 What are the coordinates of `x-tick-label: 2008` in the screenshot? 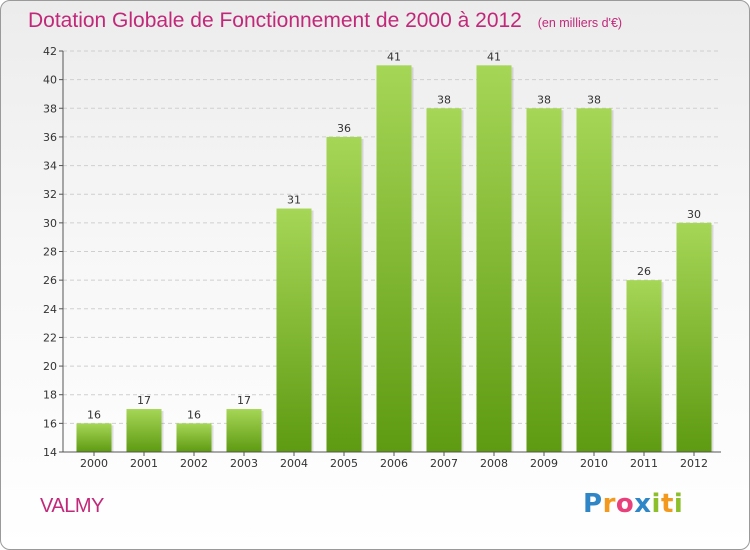 It's located at (494, 463).